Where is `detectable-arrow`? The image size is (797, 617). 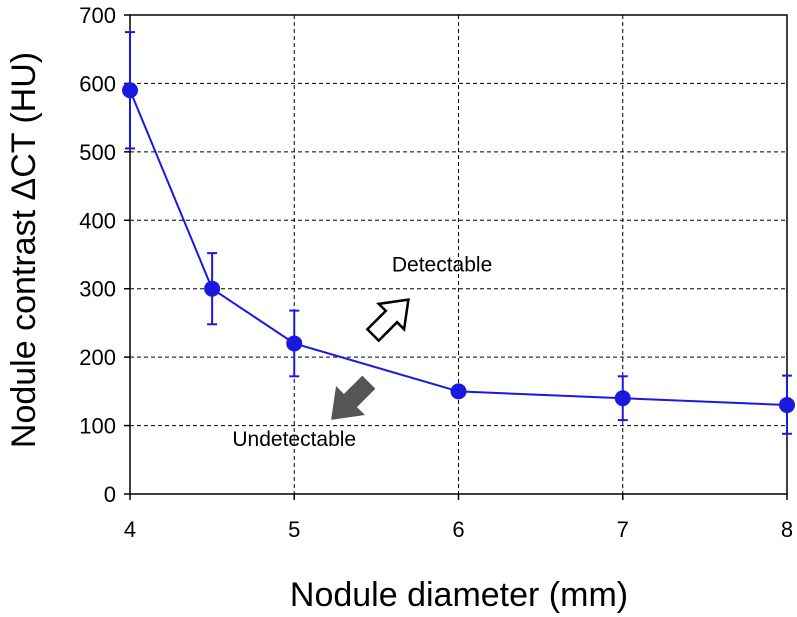
detectable-arrow is located at coordinates (387, 320).